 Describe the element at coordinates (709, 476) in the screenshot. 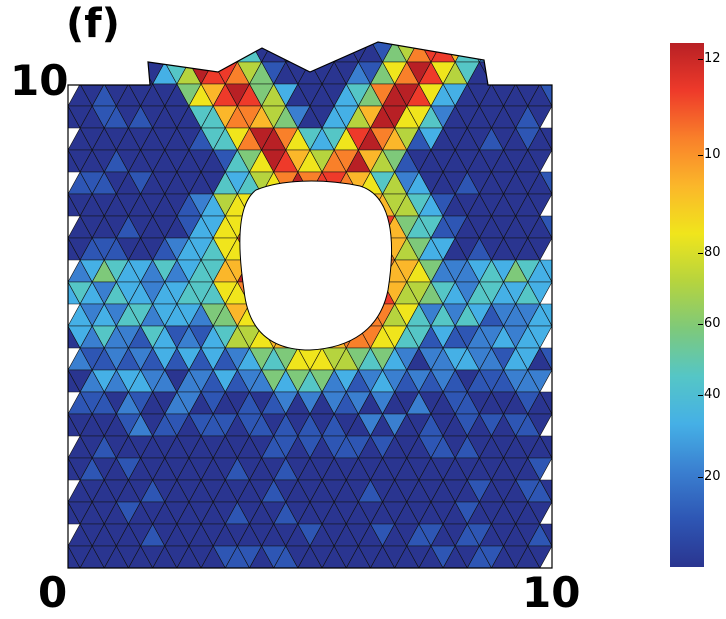

I see `colorbar-tick: 20` at that location.